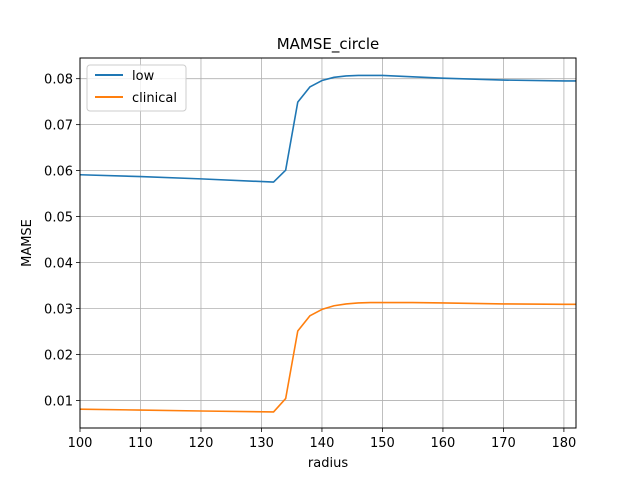  What do you see at coordinates (322, 443) in the screenshot?
I see `x-tick-label: 140` at bounding box center [322, 443].